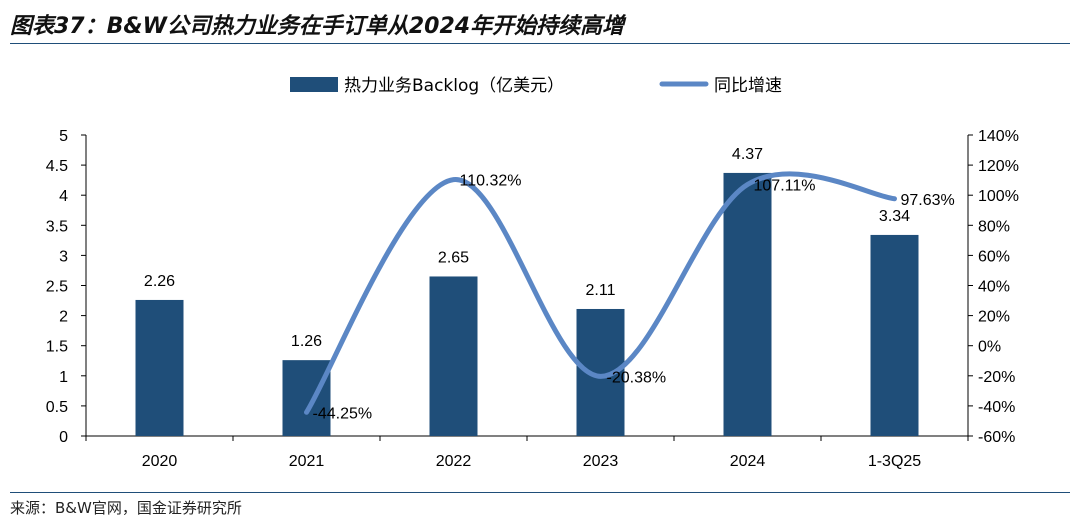 This screenshot has height=524, width=1080. I want to click on x-tick-label: 2021, so click(307, 461).